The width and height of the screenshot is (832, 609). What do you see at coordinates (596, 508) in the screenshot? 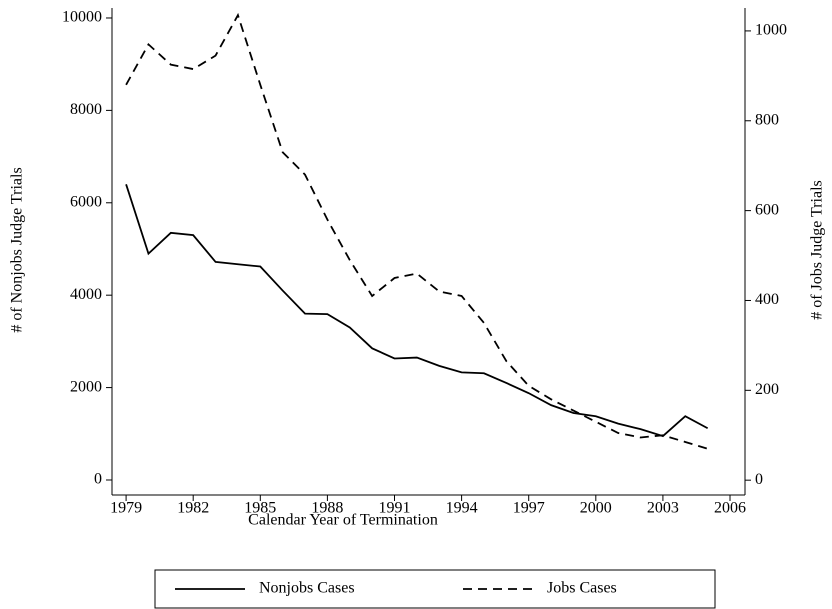
I see `x-tick-label: 2000` at bounding box center [596, 508].